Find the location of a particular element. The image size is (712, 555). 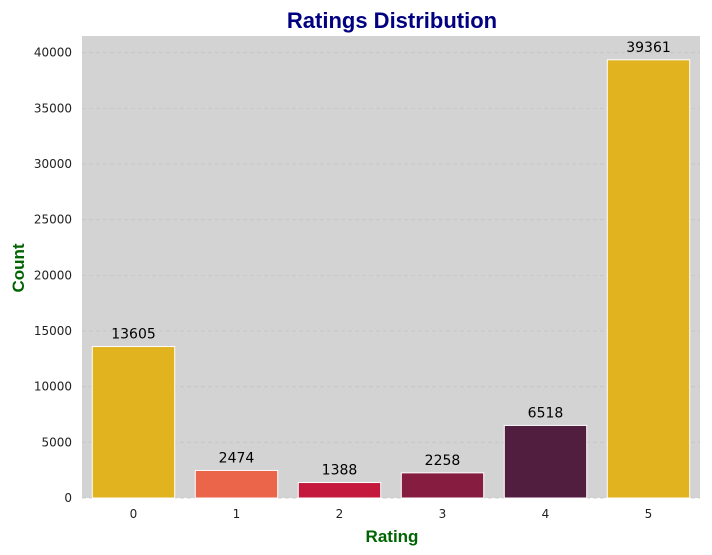

x-axis-ticks: 0 1 2 3 4 5 is located at coordinates (391, 514).